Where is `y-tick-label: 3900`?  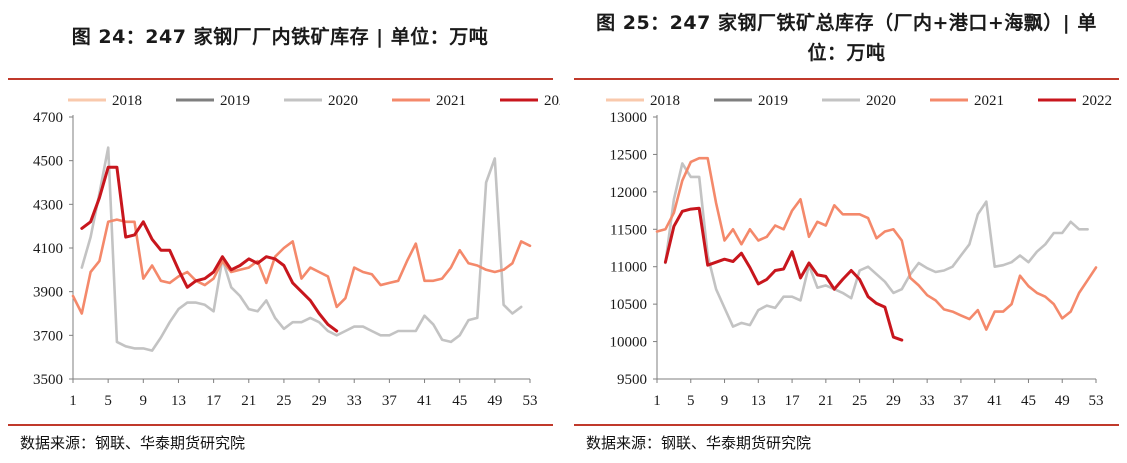 y-tick-label: 3900 is located at coordinates (48, 293).